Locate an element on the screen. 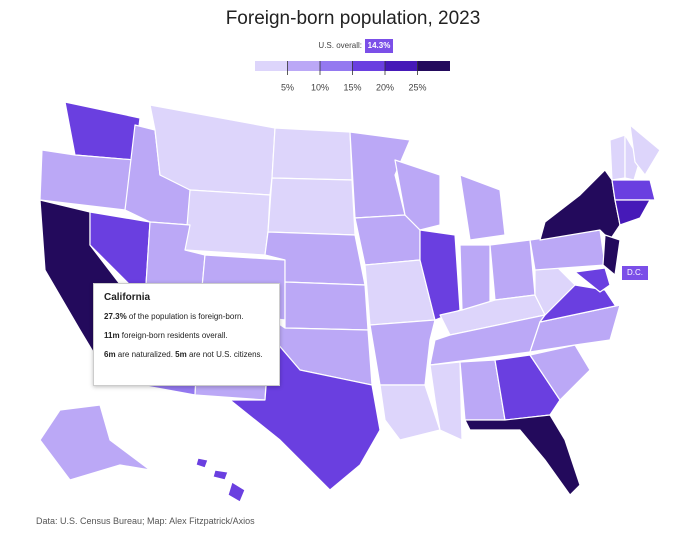 The image size is (700, 537). tooltip-text: 5m is located at coordinates (181, 354).